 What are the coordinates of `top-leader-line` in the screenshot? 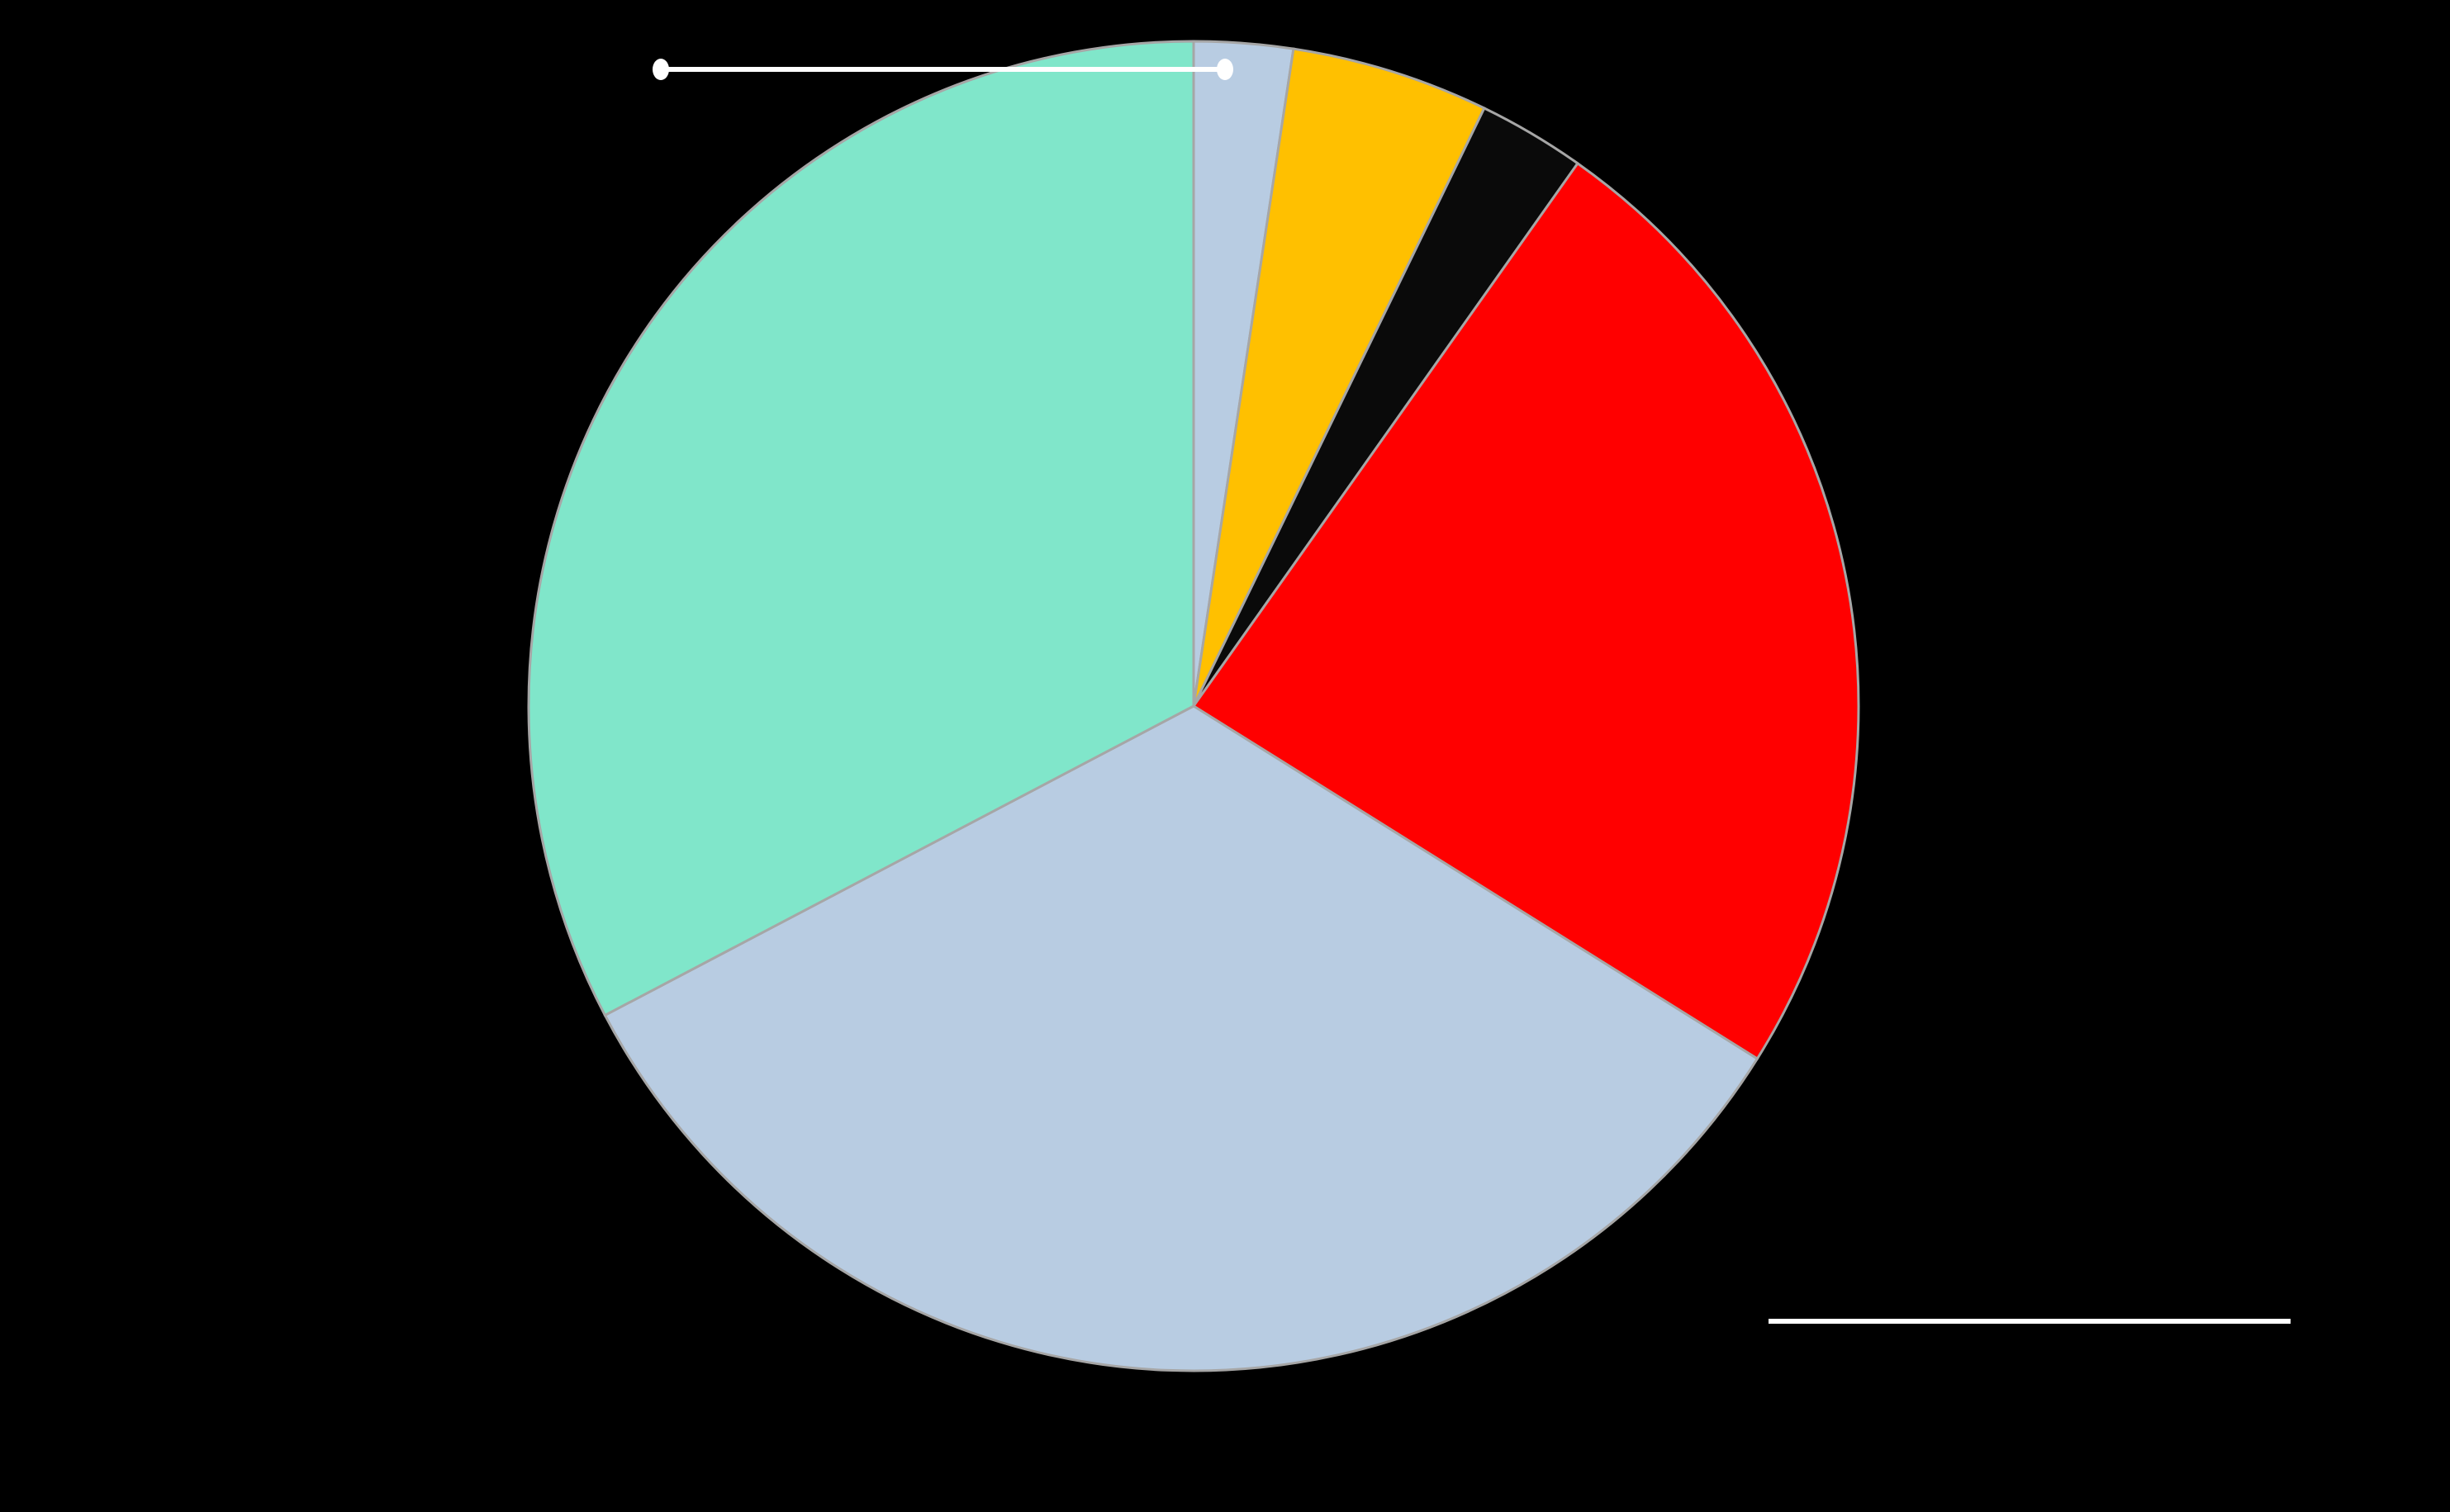 It's located at (943, 69).